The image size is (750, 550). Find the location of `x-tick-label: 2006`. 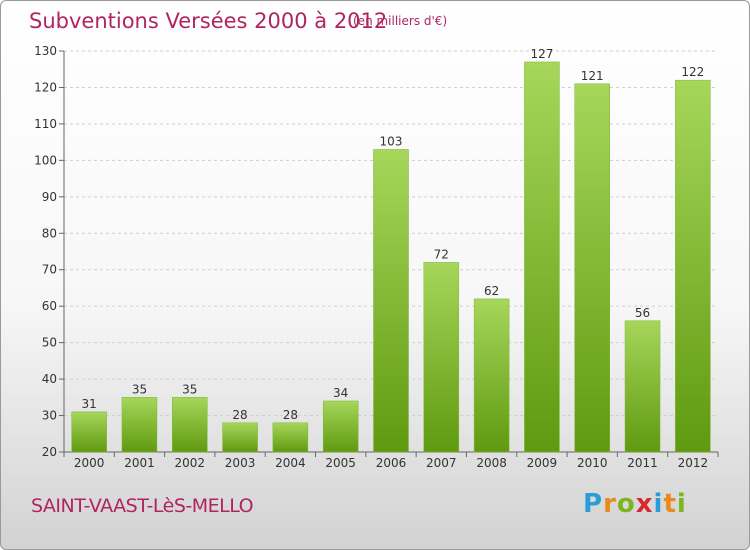

x-tick-label: 2006 is located at coordinates (391, 463).